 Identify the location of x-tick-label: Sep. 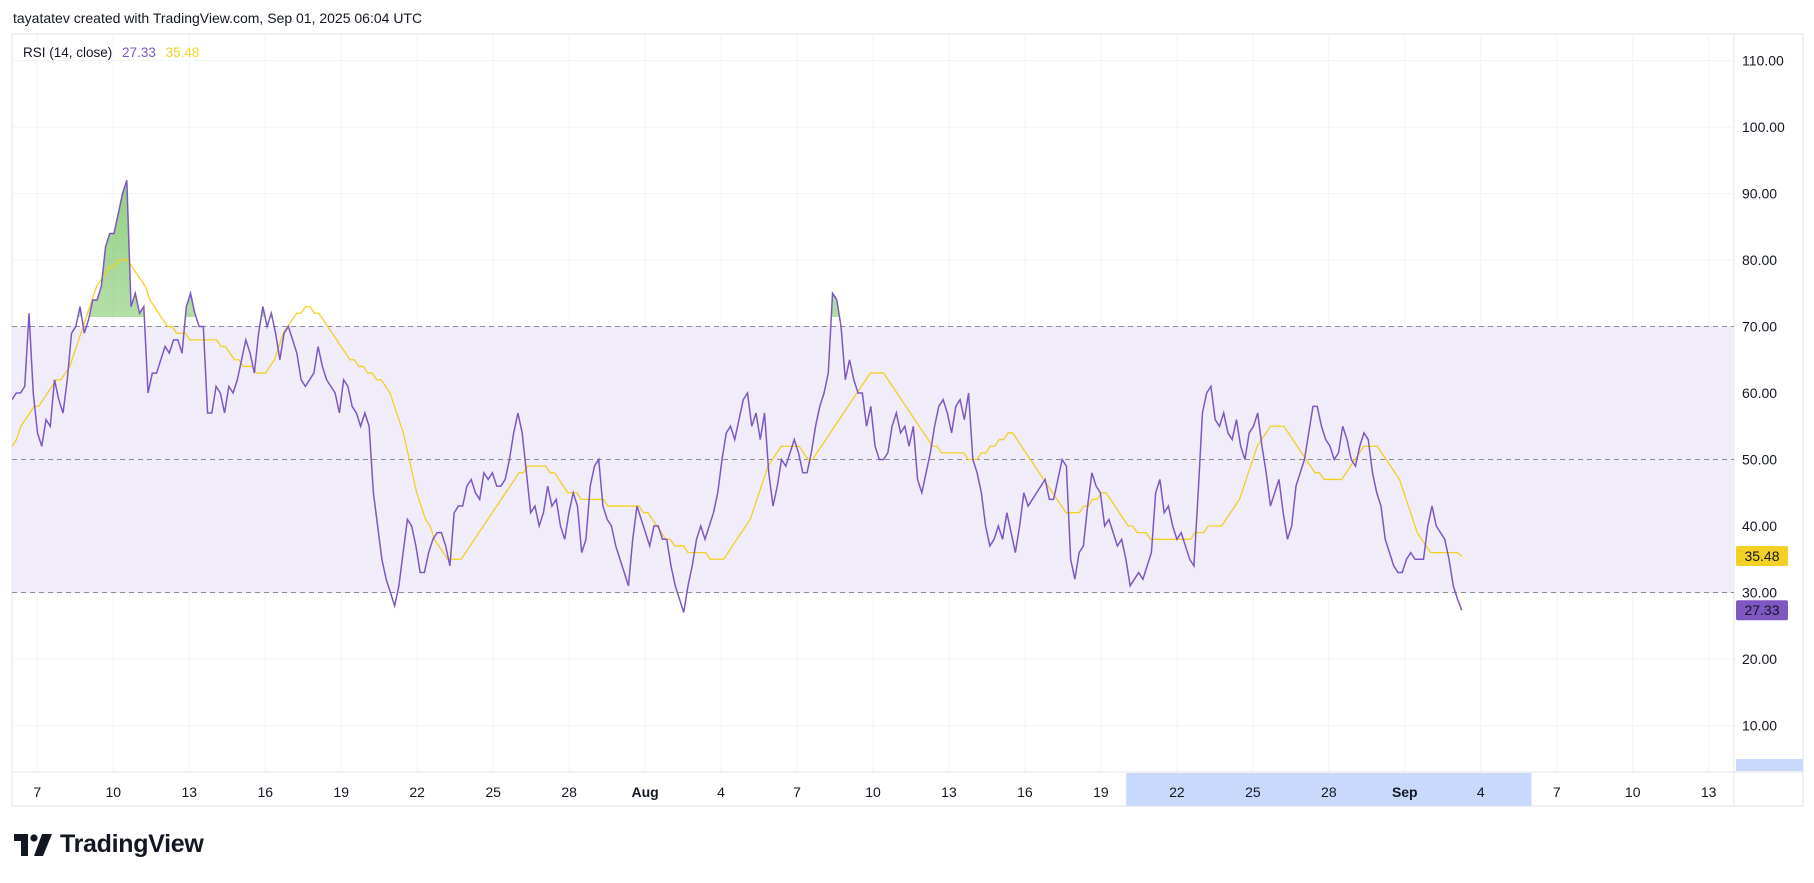
(1405, 792).